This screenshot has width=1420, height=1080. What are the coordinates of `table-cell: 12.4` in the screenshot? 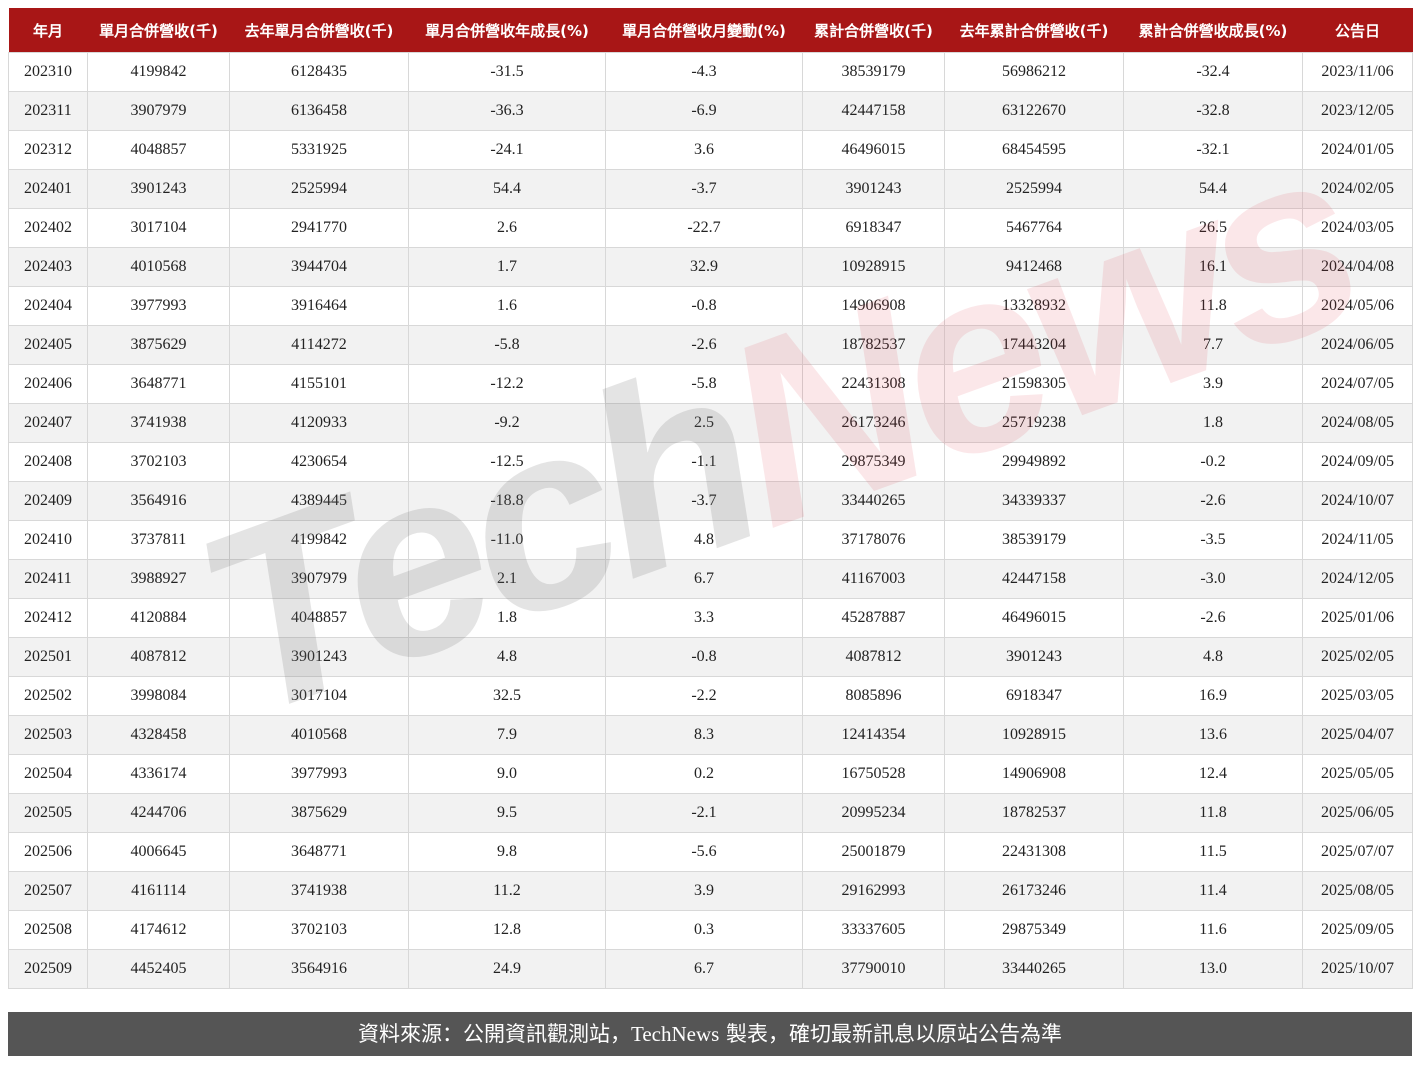 It's located at (1213, 774).